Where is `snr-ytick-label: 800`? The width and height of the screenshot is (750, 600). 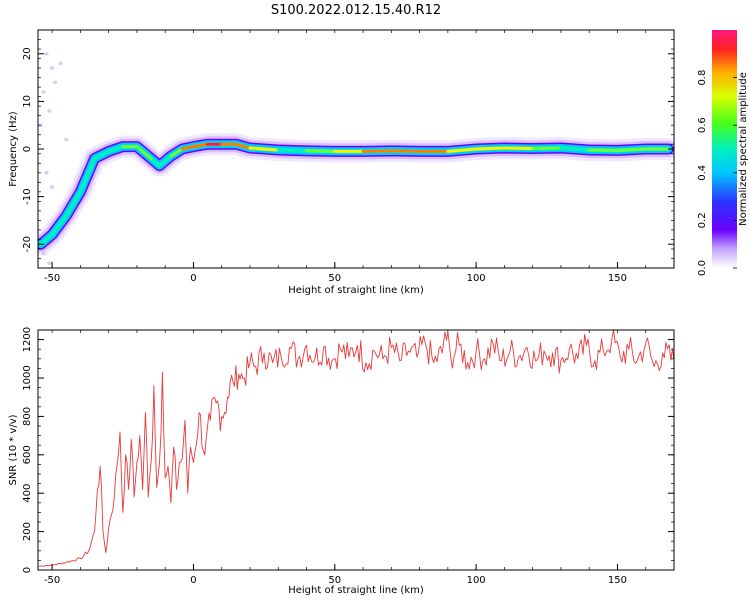 snr-ytick-label: 800 is located at coordinates (27, 416).